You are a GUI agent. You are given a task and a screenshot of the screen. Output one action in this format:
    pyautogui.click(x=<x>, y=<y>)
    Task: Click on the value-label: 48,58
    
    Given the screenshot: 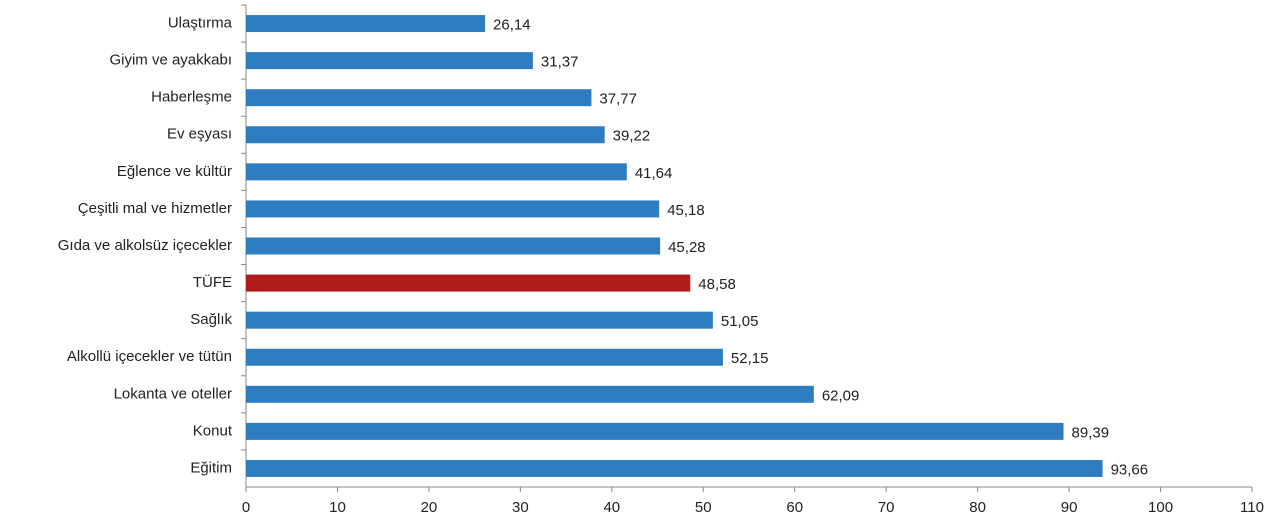 What is the action you would take?
    pyautogui.click(x=717, y=284)
    